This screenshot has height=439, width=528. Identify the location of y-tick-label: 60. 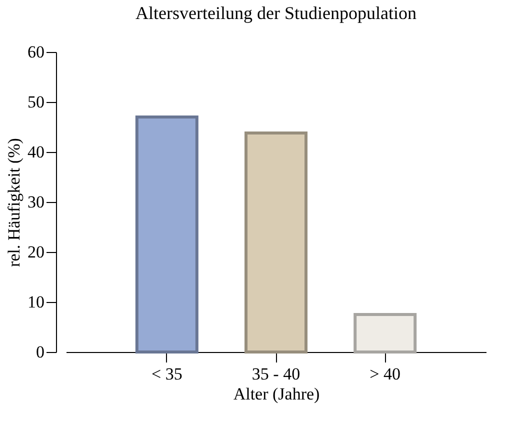
(36, 52).